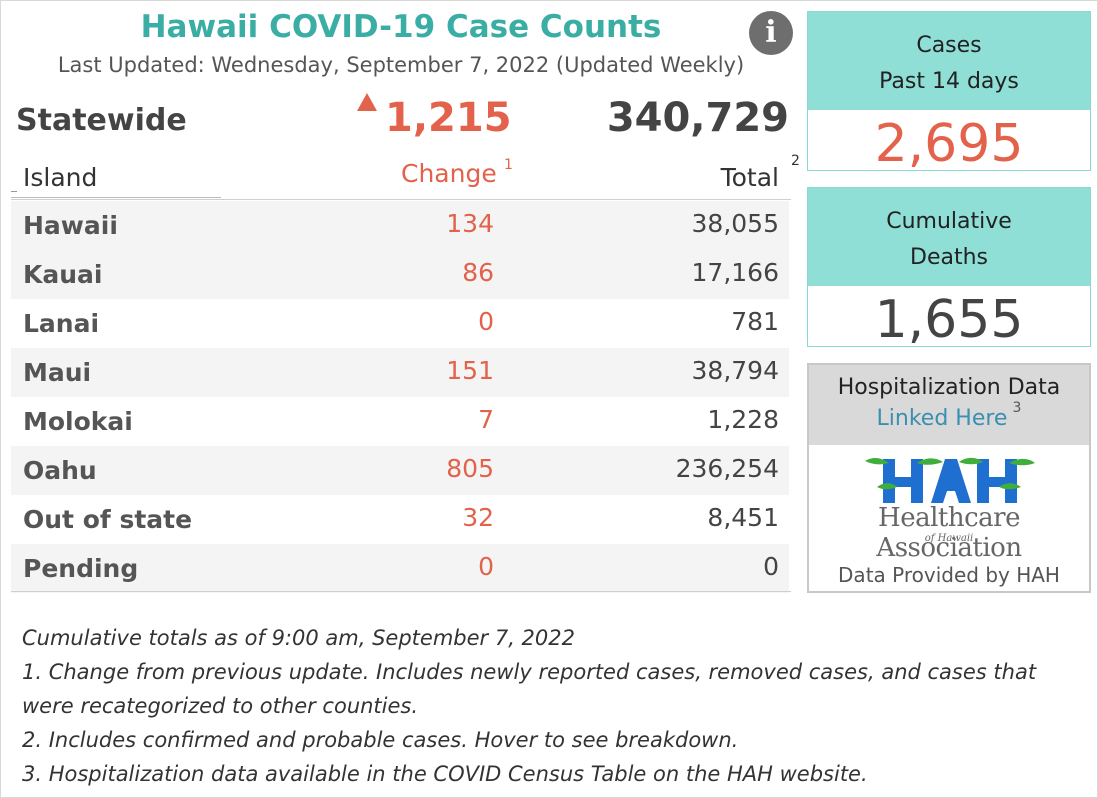 The image size is (1098, 798). What do you see at coordinates (949, 538) in the screenshot?
I see `hah-logo-subtitle: of Hawaii` at bounding box center [949, 538].